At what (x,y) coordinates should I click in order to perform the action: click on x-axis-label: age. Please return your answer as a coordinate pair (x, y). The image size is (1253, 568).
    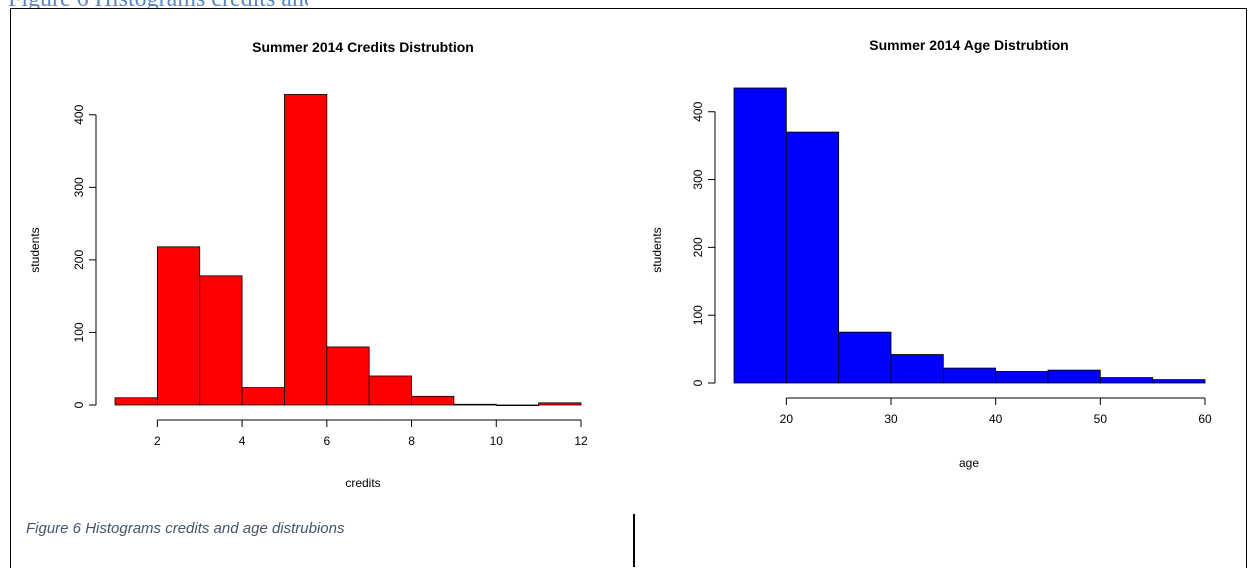
    Looking at the image, I should click on (969, 463).